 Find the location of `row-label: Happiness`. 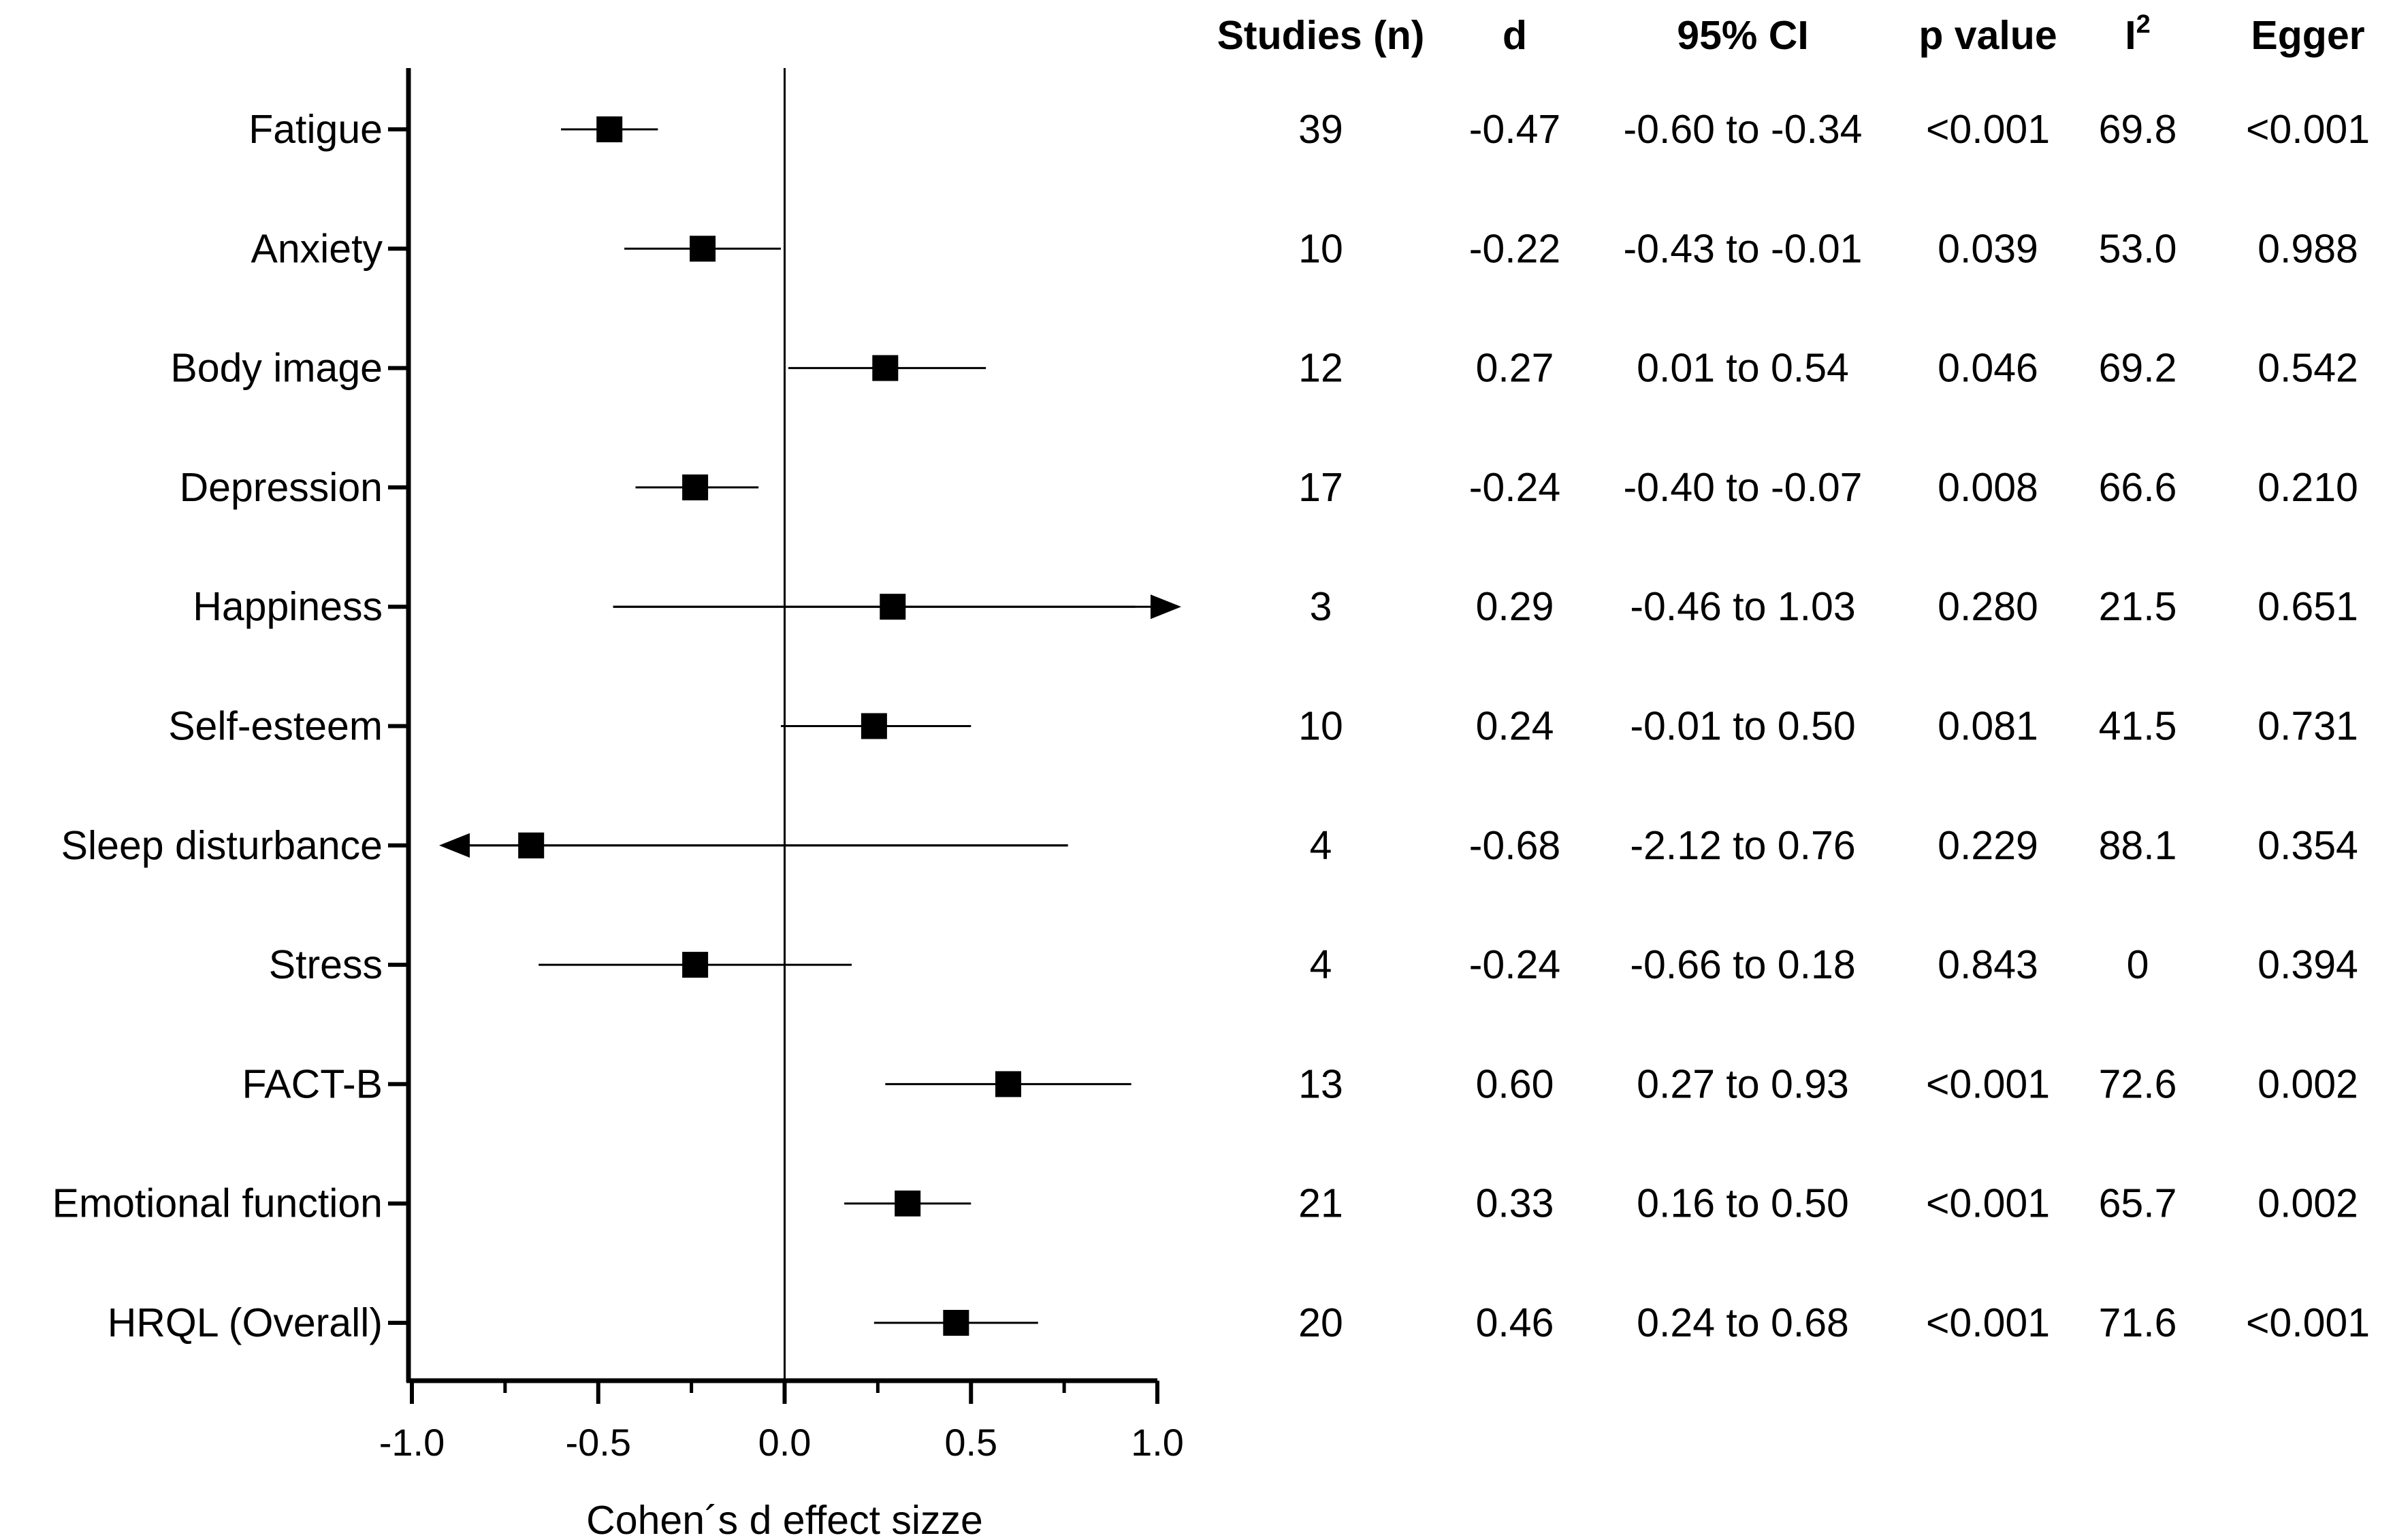

row-label: Happiness is located at coordinates (288, 606).